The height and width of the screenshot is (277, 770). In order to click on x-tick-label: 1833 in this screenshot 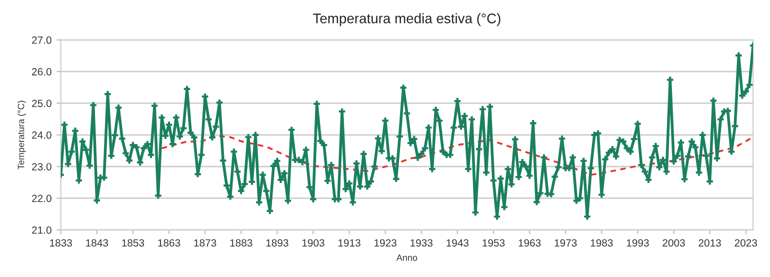, I will do `click(61, 243)`.